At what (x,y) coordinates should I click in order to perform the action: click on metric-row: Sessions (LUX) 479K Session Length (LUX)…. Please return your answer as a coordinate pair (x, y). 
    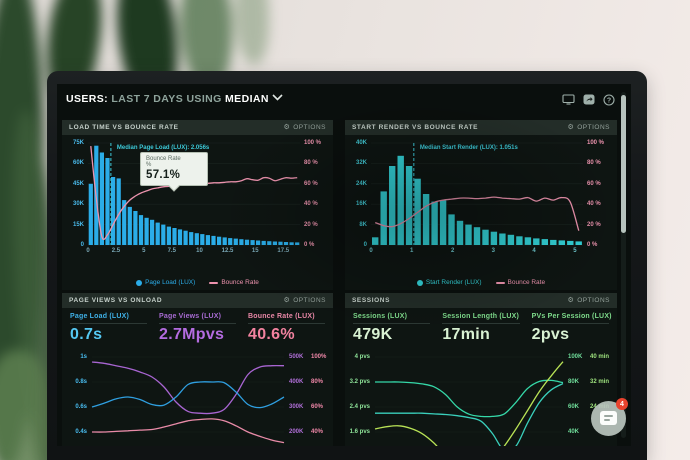
    Looking at the image, I should click on (481, 327).